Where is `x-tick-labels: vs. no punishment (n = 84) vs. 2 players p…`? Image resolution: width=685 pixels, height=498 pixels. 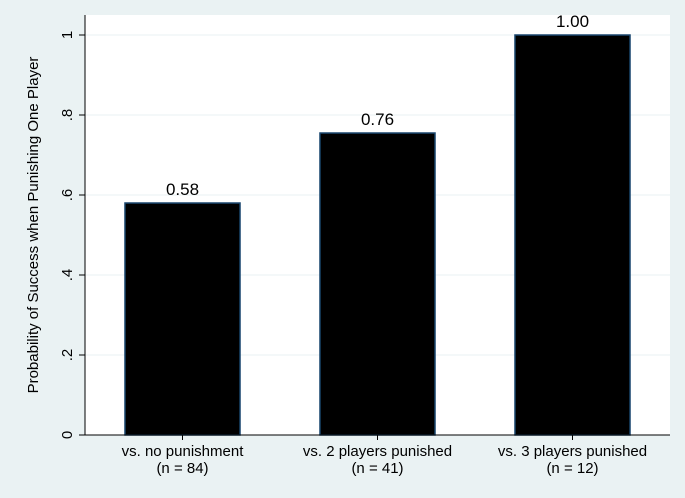 x-tick-labels: vs. no punishment (n = 84) vs. 2 players p… is located at coordinates (384, 456).